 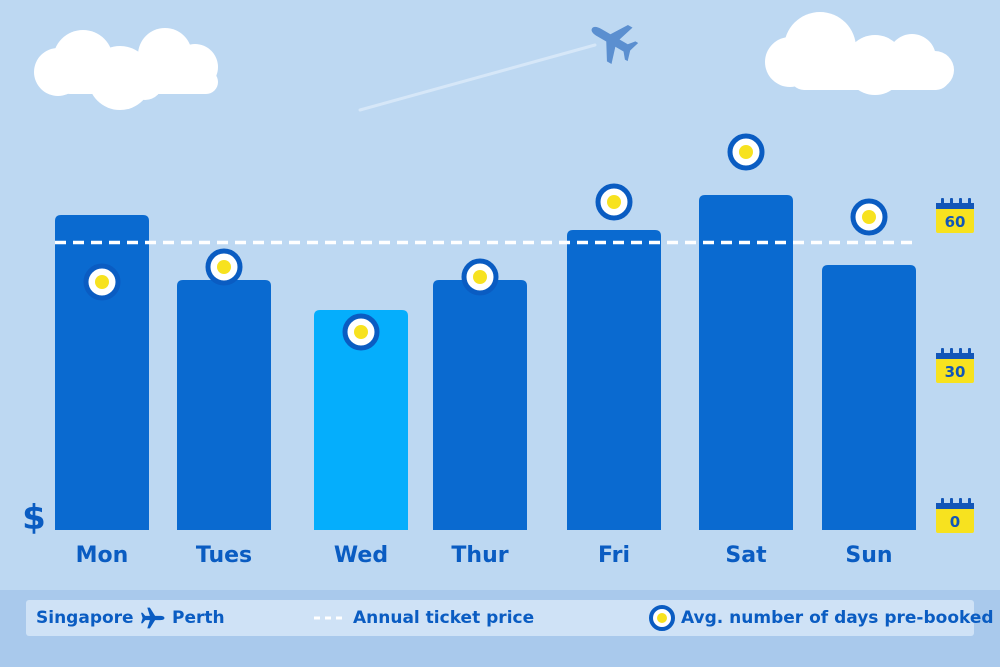 What do you see at coordinates (955, 522) in the screenshot?
I see `right-axis-tick-0: 0` at bounding box center [955, 522].